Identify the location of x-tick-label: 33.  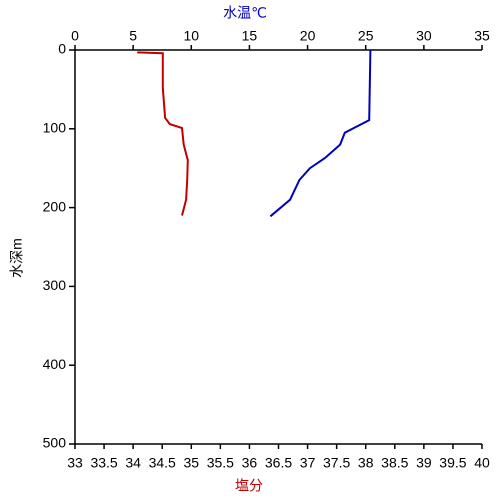
(75, 463).